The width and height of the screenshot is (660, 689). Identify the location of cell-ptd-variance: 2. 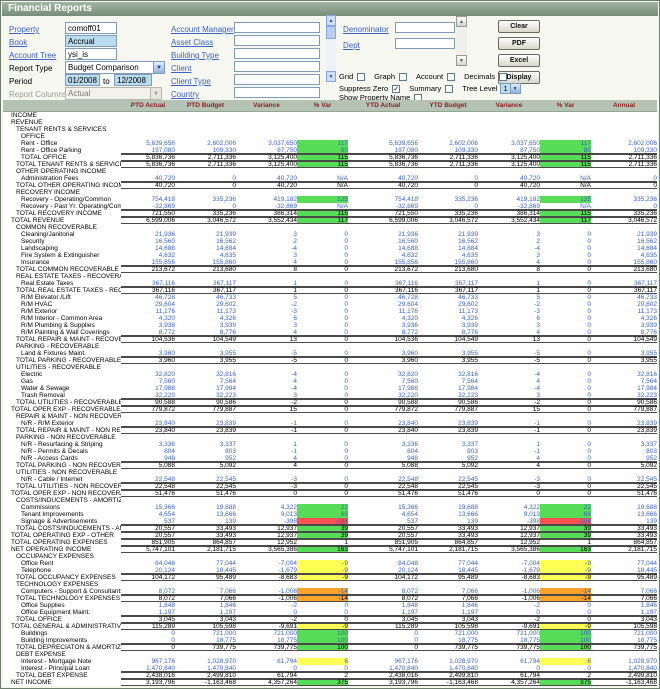
(295, 241).